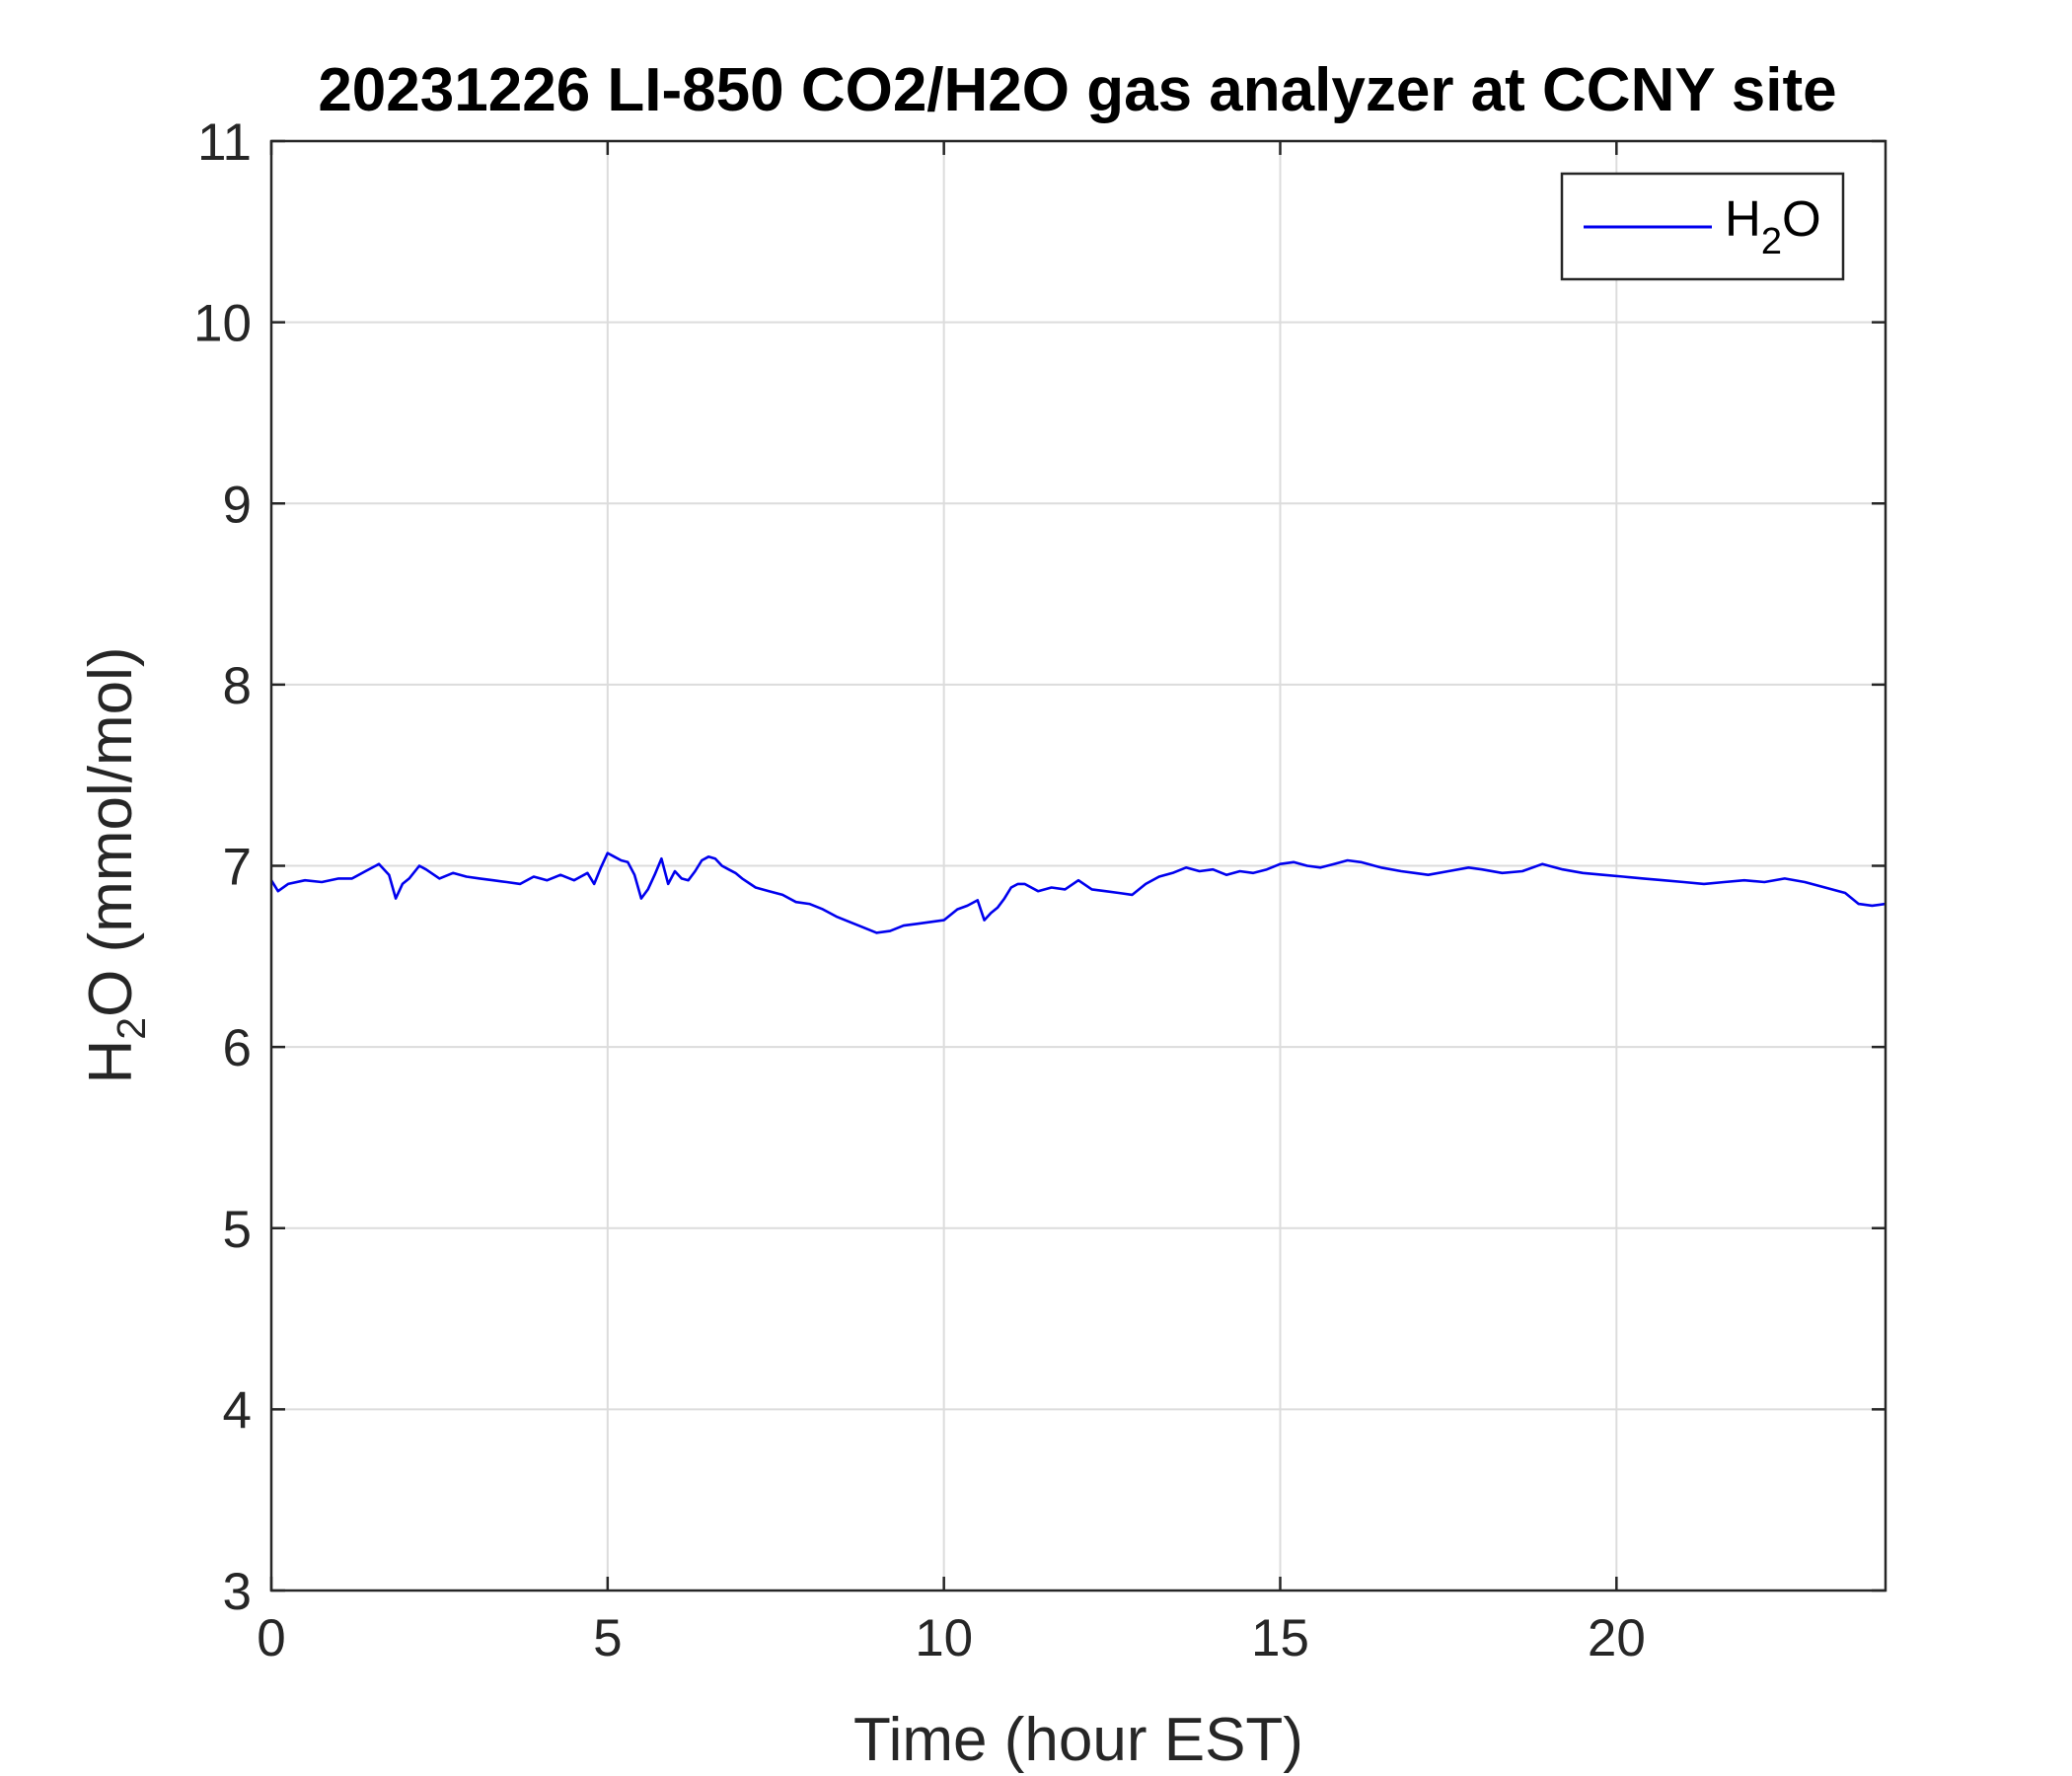  Describe the element at coordinates (607, 1638) in the screenshot. I see `x-tick-label: 5` at that location.